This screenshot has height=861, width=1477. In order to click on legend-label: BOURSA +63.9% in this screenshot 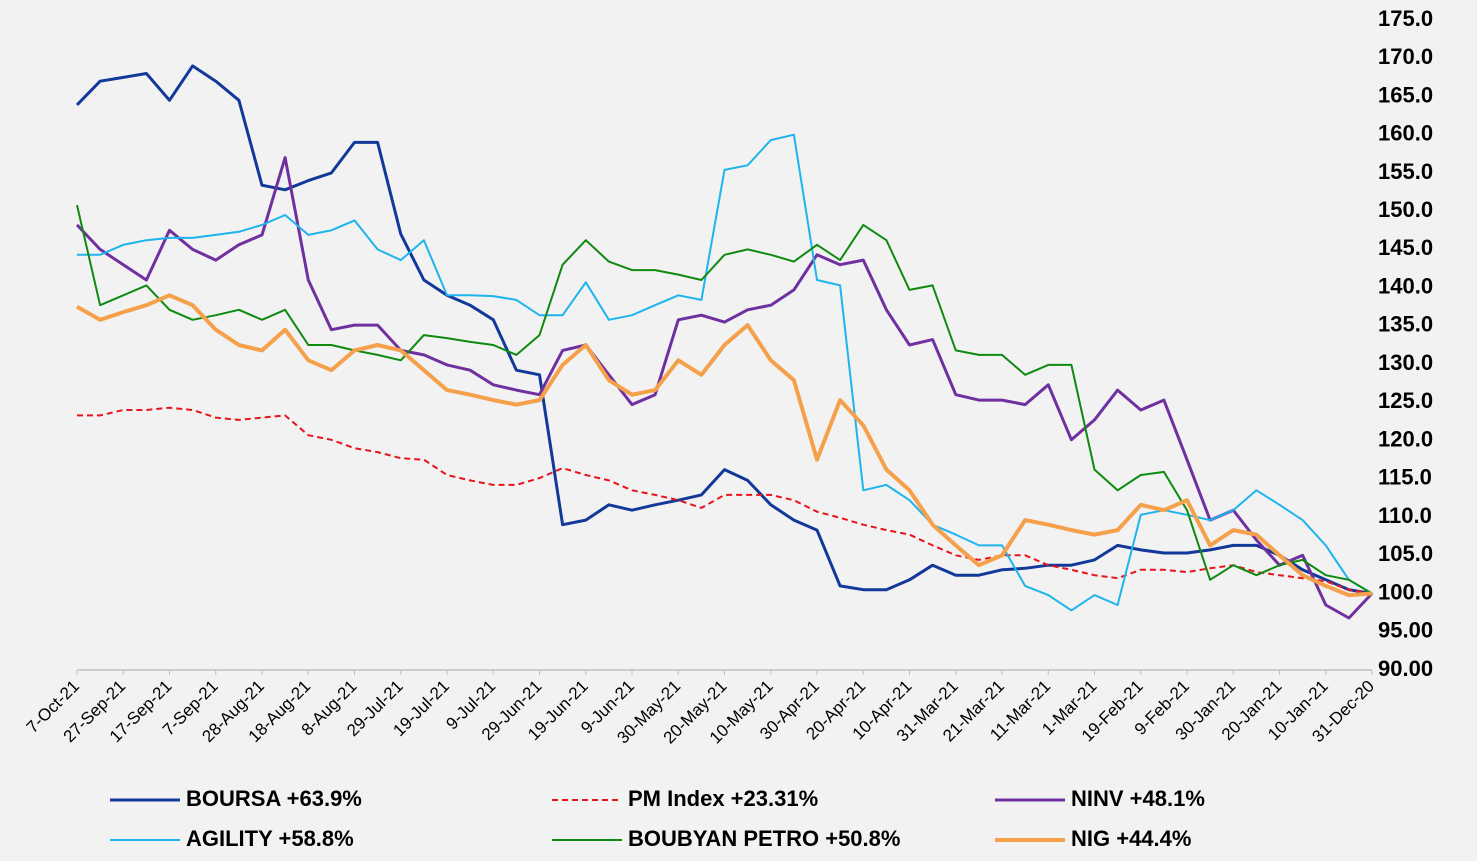, I will do `click(274, 798)`.